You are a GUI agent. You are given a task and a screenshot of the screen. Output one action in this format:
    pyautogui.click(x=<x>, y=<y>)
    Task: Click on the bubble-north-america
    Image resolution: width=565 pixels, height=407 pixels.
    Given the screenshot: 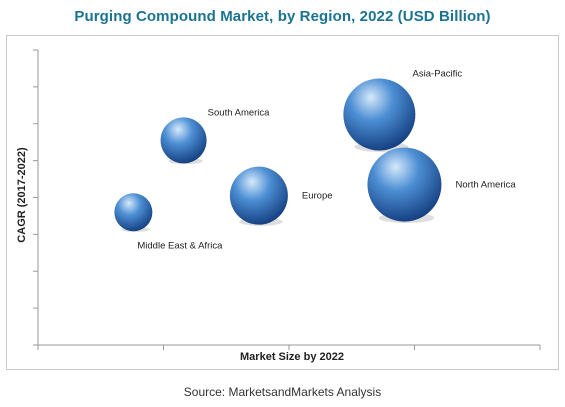 What is the action you would take?
    pyautogui.click(x=404, y=184)
    